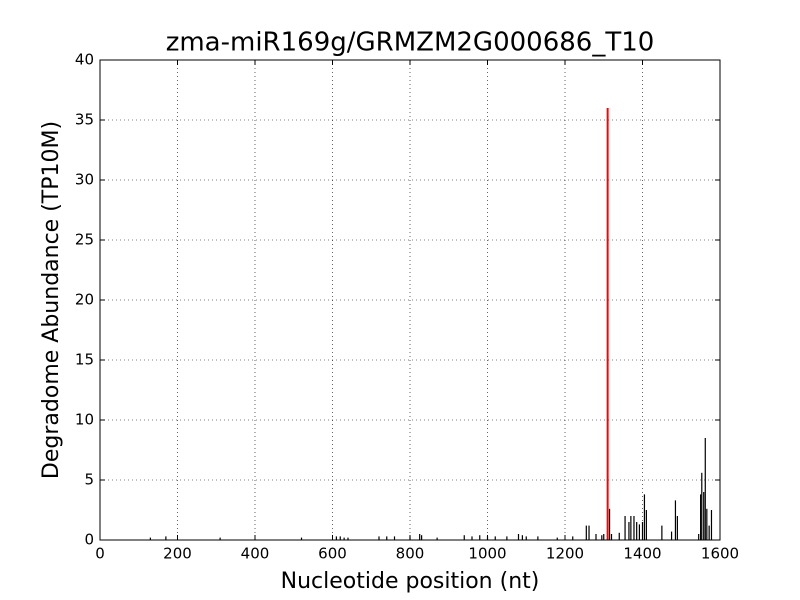  What do you see at coordinates (100, 554) in the screenshot?
I see `x-tick-label: 0` at bounding box center [100, 554].